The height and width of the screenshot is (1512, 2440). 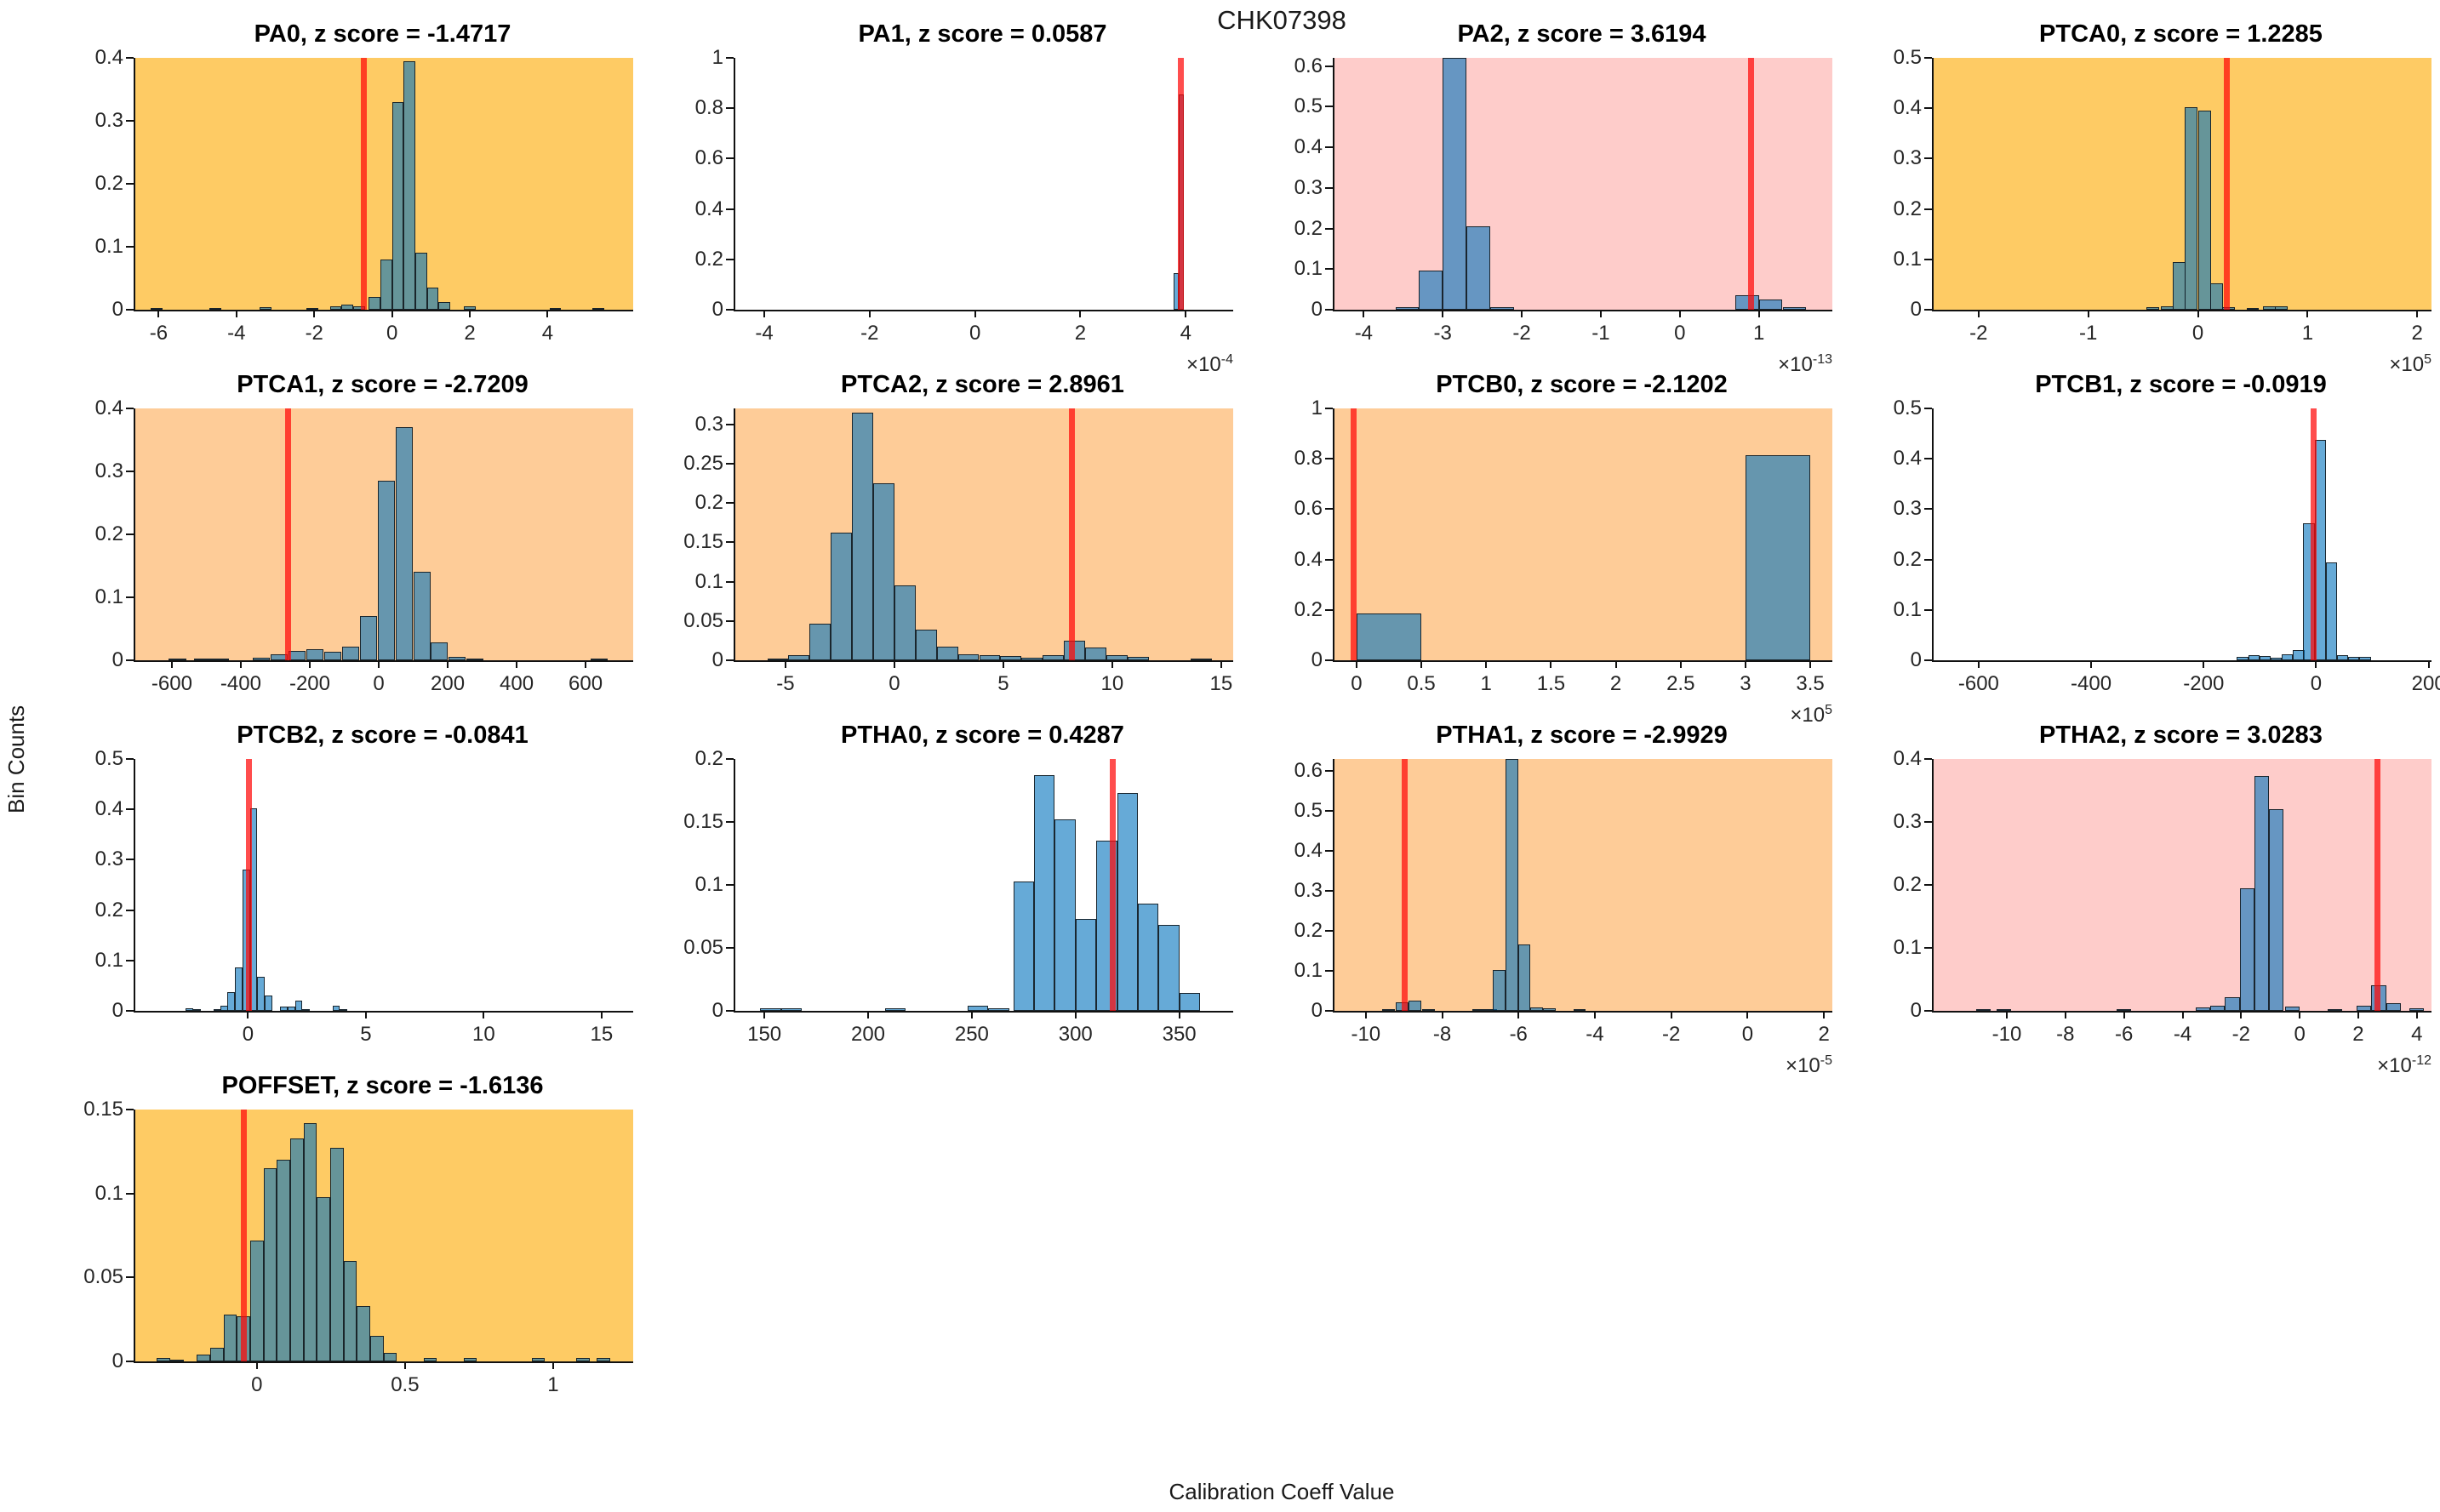 What do you see at coordinates (1595, 1034) in the screenshot?
I see `x-tick-label: -4` at bounding box center [1595, 1034].